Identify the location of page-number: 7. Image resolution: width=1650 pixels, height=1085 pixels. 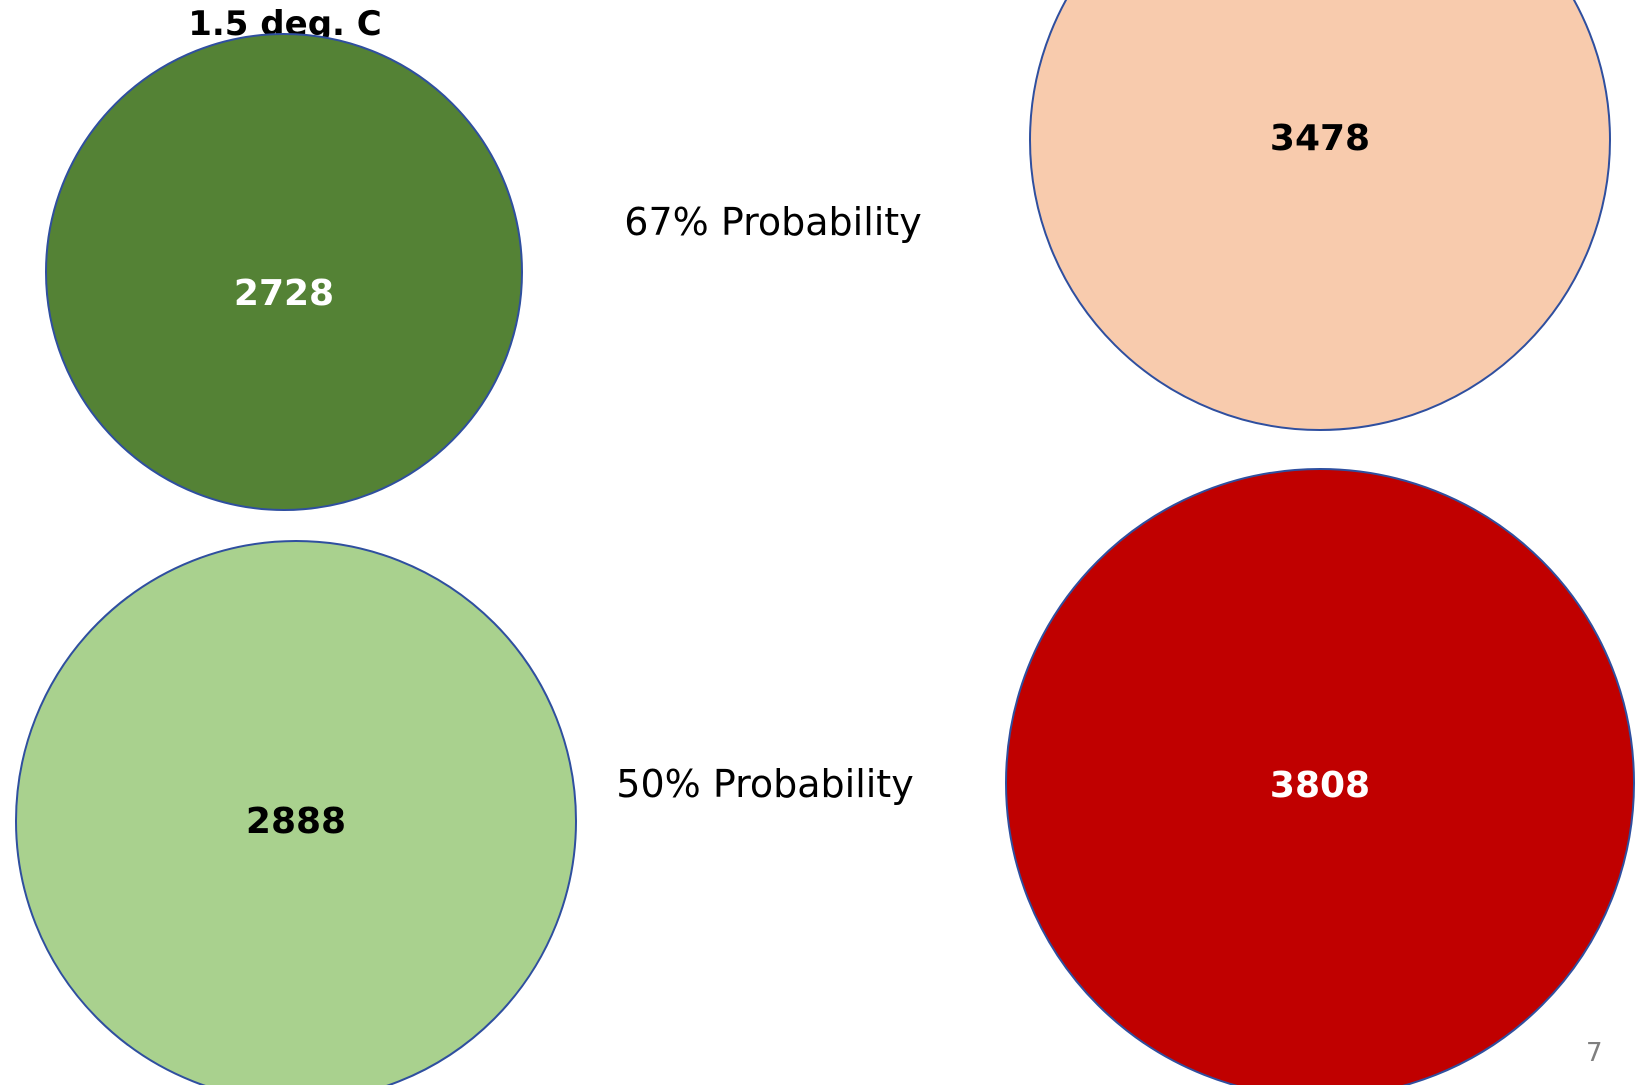
(1594, 1053).